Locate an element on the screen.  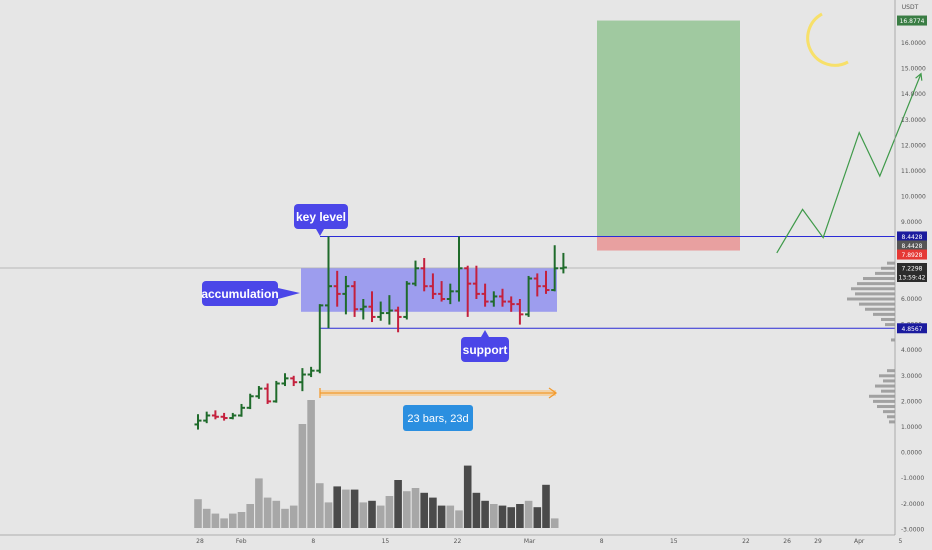
y-tick-label: 6.0000 is located at coordinates (911, 299).